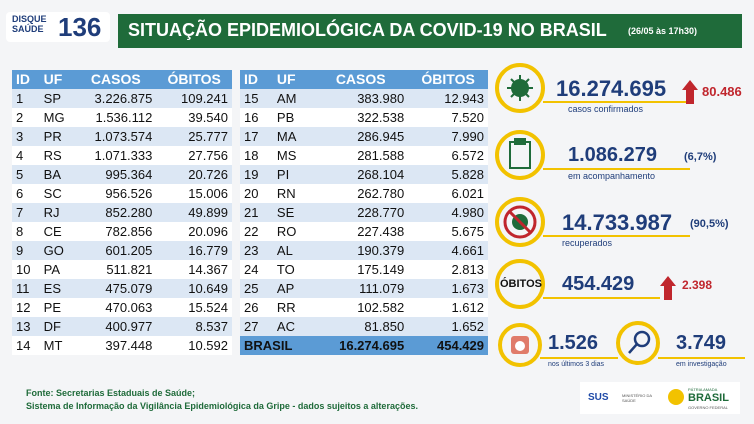 Image resolution: width=754 pixels, height=424 pixels. What do you see at coordinates (122, 345) in the screenshot?
I see `data-row: 14 MT 397.448 10.592` at bounding box center [122, 345].